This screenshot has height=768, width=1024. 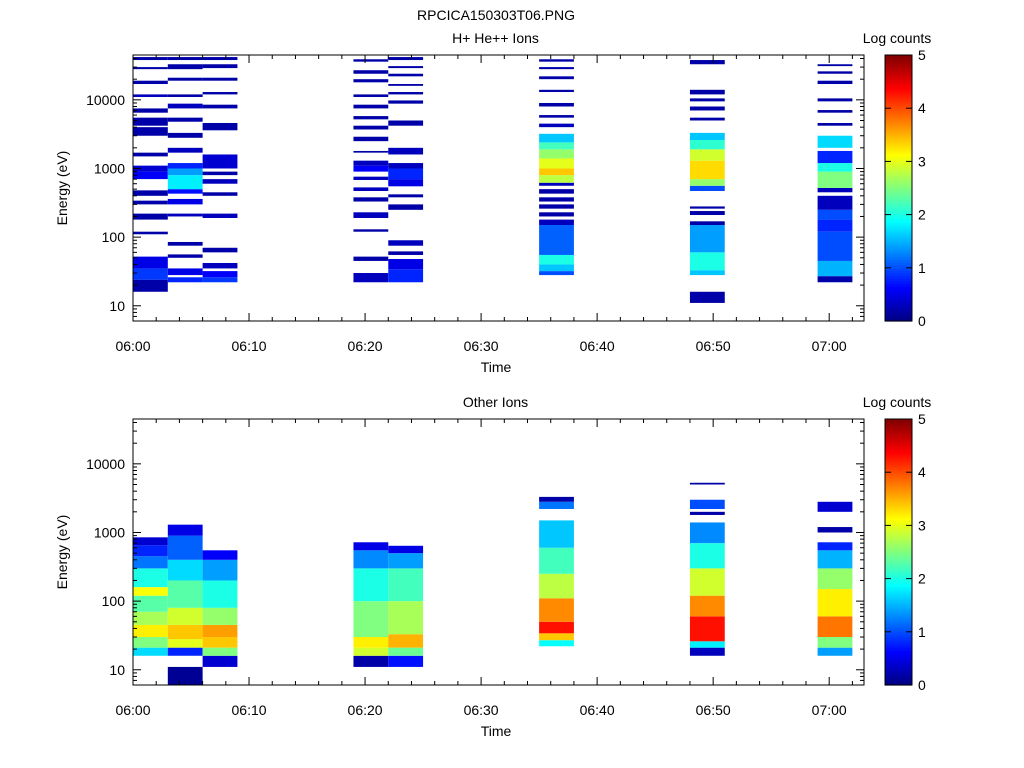 I want to click on x-tick-label: 06:10, so click(x=249, y=710).